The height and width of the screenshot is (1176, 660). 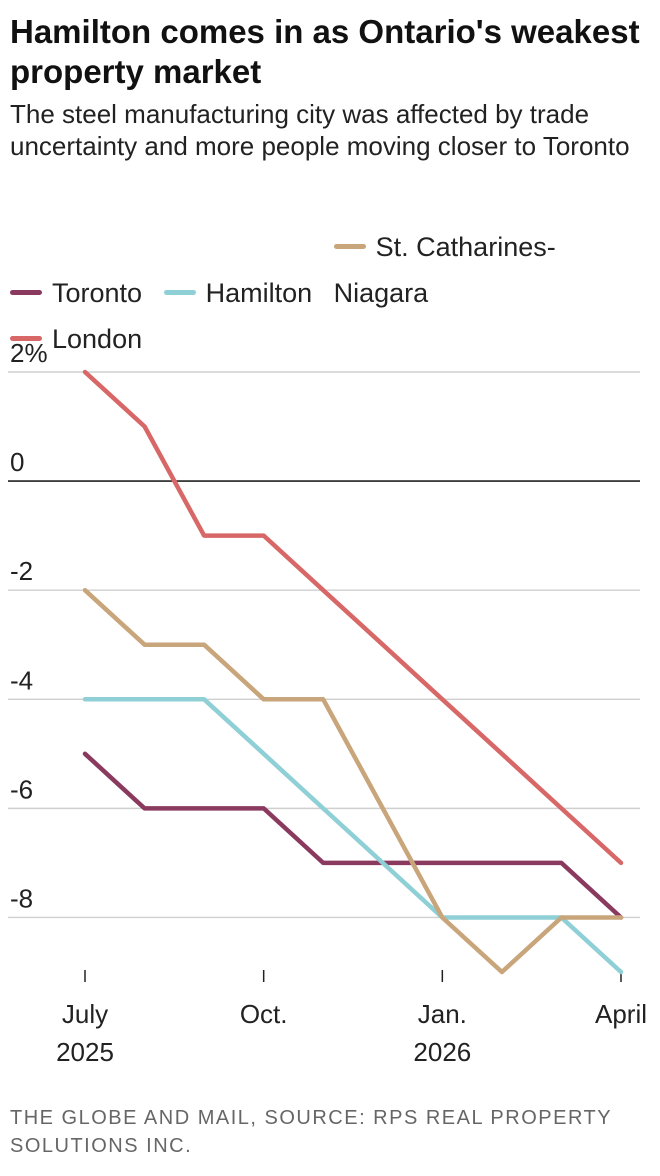 I want to click on x-tick-label-oct: Oct., so click(x=264, y=1014).